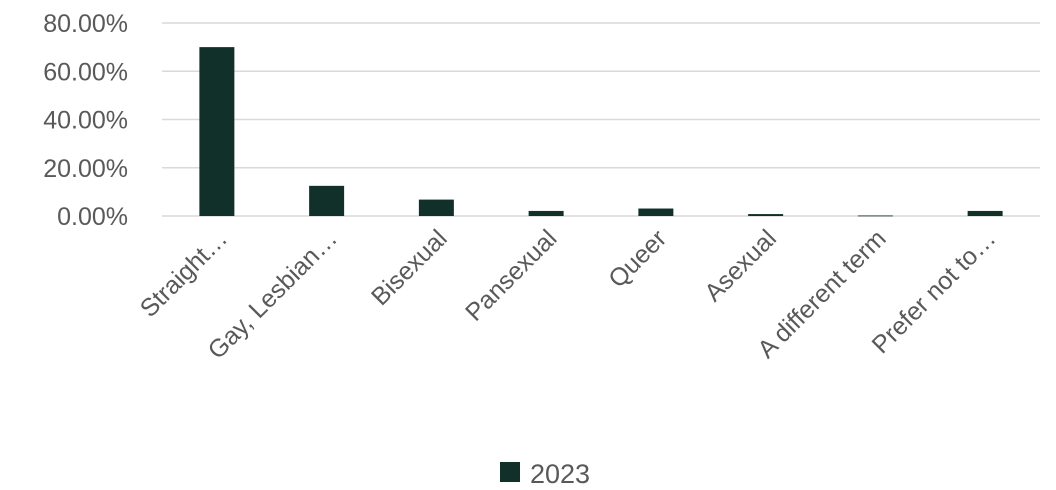 The image size is (1056, 490). I want to click on y-tick-label: 80.00%, so click(85, 24).